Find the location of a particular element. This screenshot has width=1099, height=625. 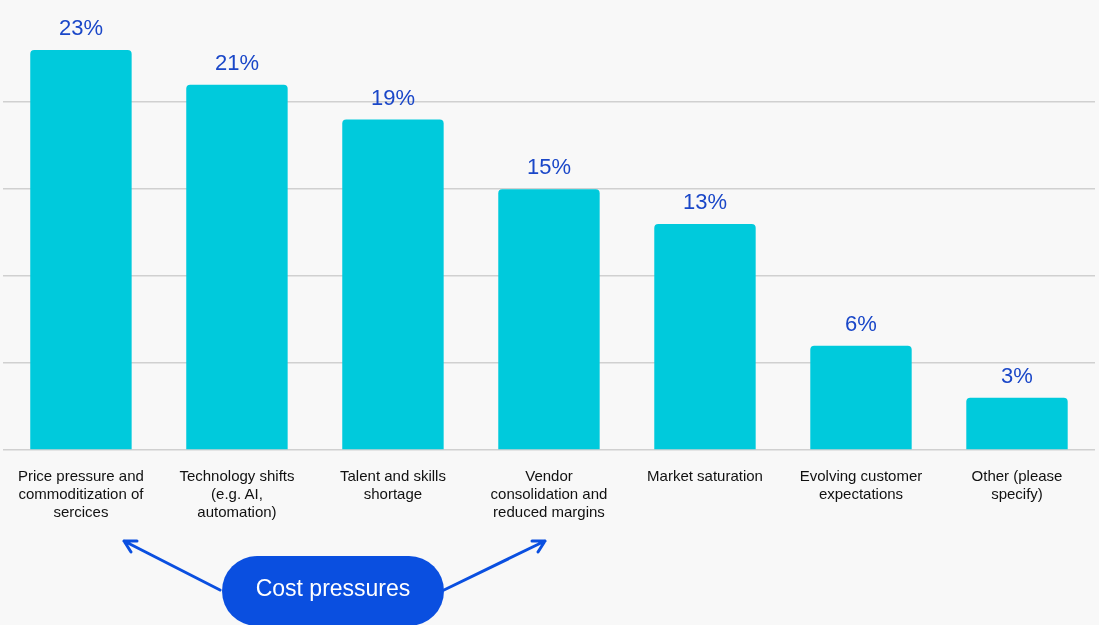

data-label: 3% is located at coordinates (1017, 375).